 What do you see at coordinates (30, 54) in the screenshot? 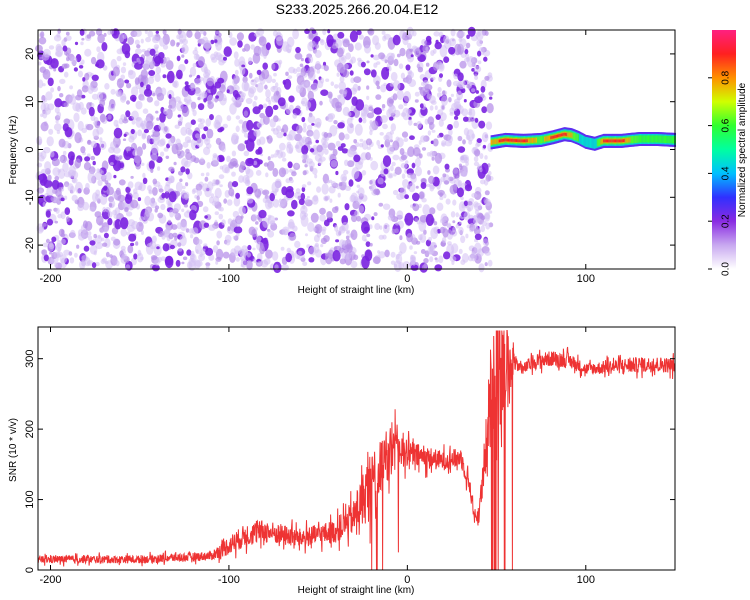
I see `spectrogram-y-tick-label: 20` at bounding box center [30, 54].